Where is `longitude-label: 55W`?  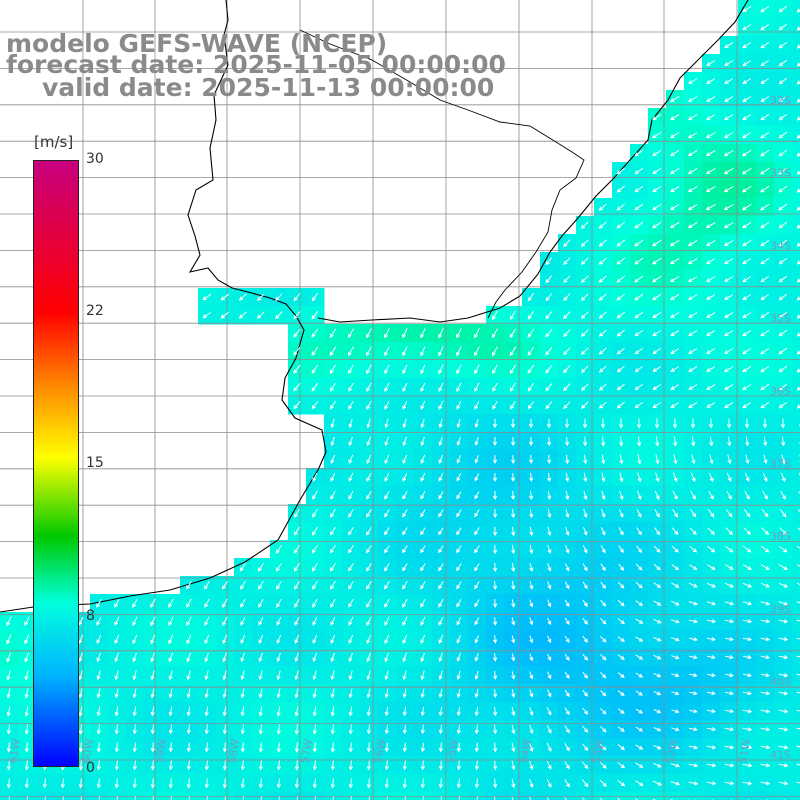 longitude-label: 55W is located at coordinates (452, 751).